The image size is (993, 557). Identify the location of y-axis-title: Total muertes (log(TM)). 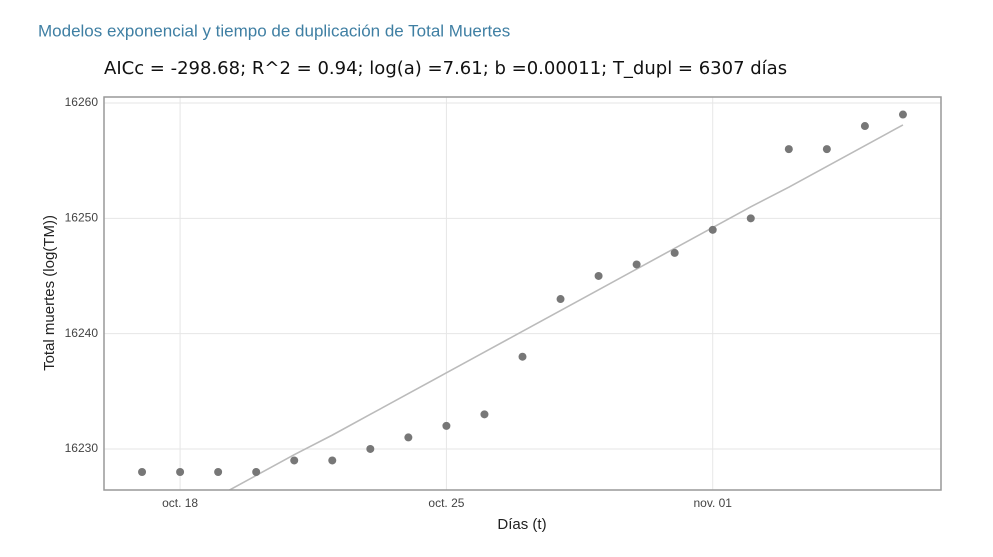
(49, 293).